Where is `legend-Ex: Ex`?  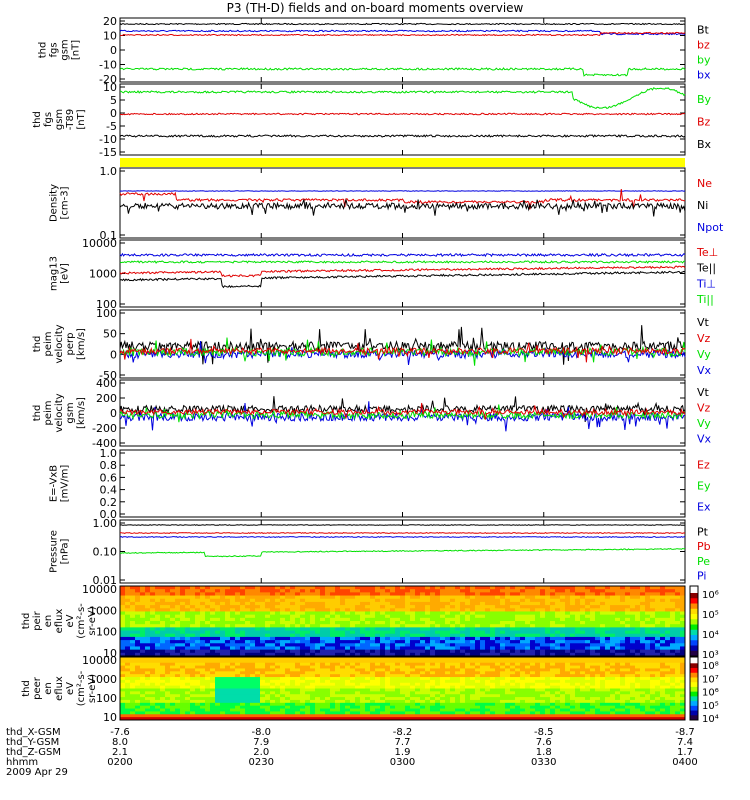 legend-Ex: Ex is located at coordinates (704, 507).